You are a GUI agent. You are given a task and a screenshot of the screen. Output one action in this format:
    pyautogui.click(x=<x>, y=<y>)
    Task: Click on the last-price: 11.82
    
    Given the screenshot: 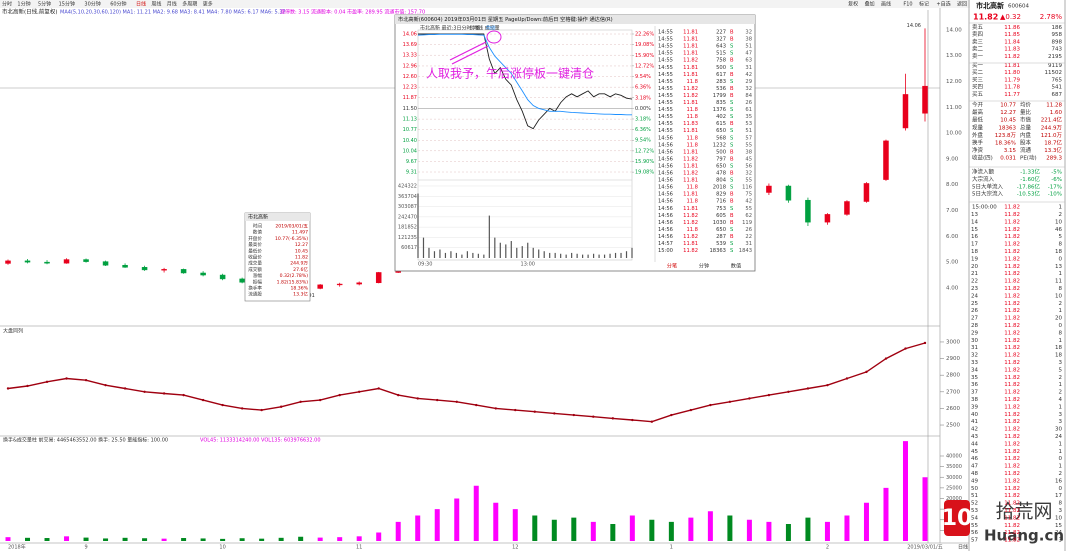 What is the action you would take?
    pyautogui.click(x=985, y=17)
    